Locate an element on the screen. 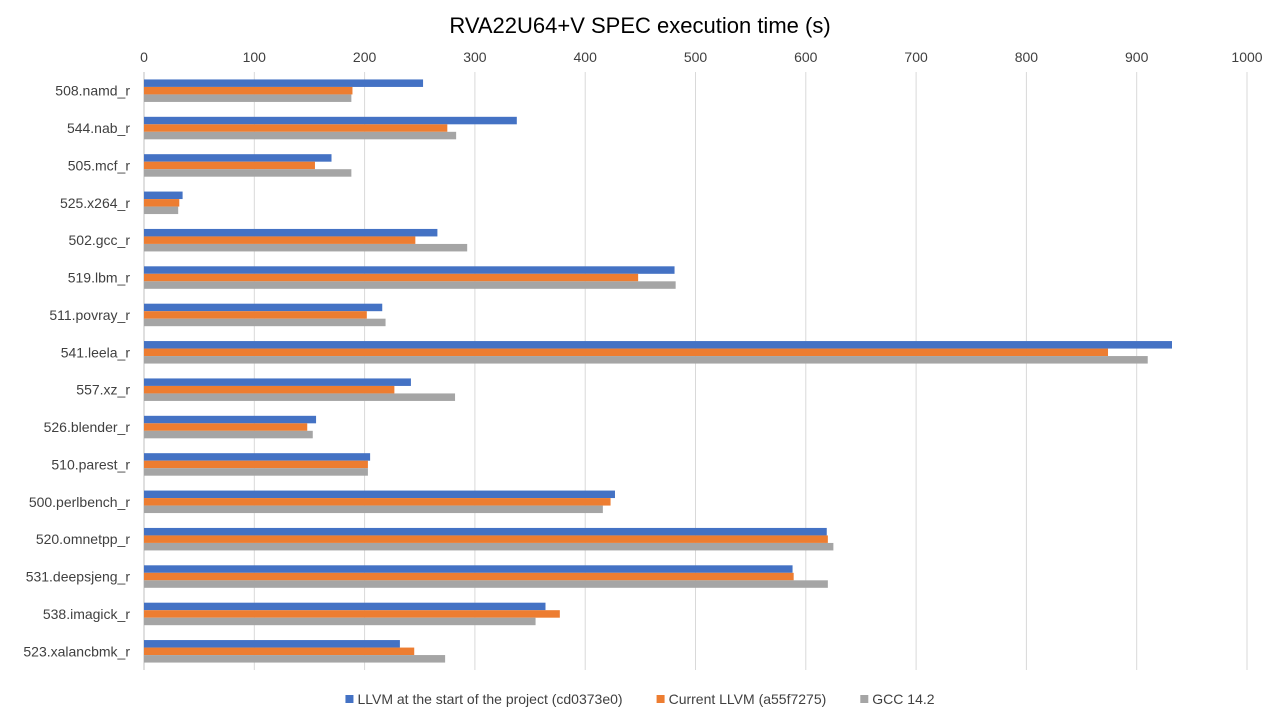 Image resolution: width=1280 pixels, height=725 pixels. bar-508.namd_r-series-2 is located at coordinates (248, 98).